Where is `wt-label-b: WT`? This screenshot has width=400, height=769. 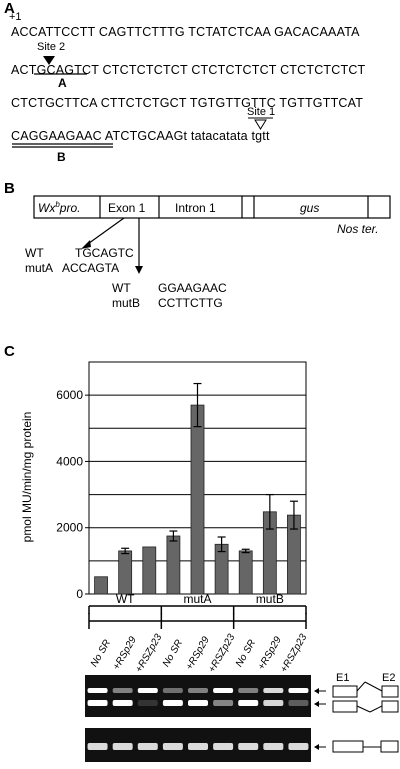
wt-label-b: WT is located at coordinates (121, 288).